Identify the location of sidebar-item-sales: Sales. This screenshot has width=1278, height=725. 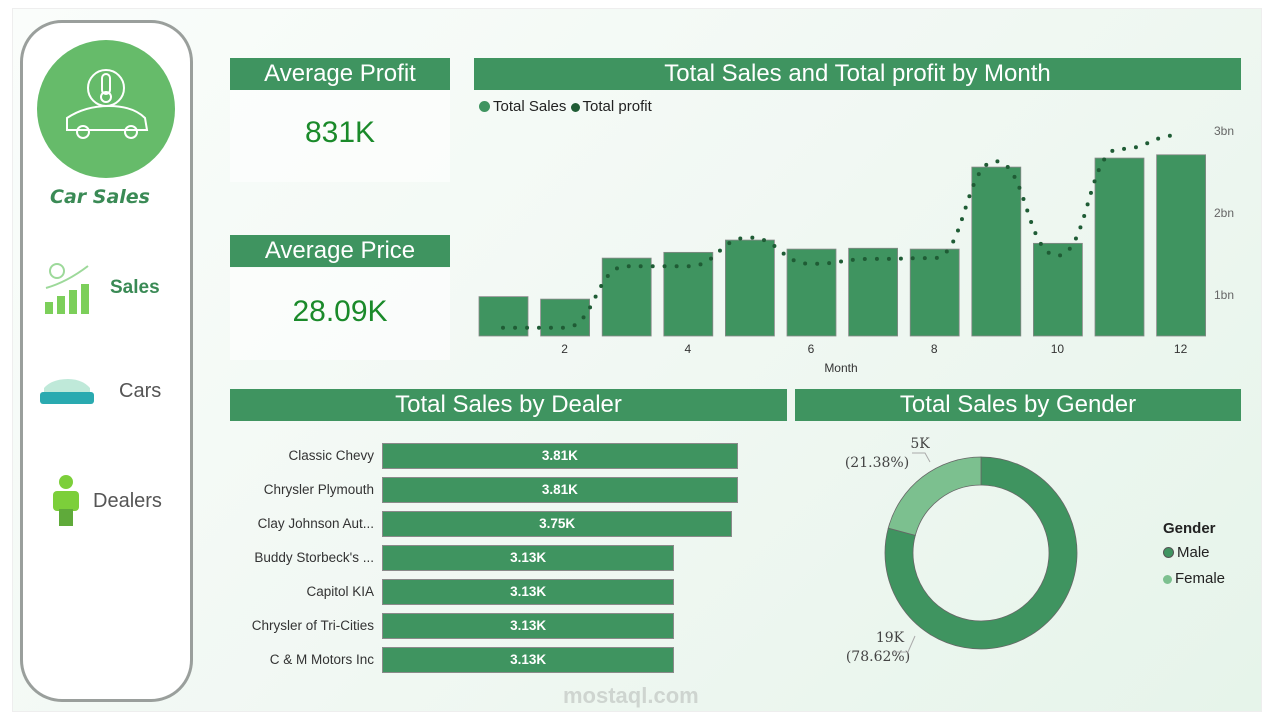
(101, 288).